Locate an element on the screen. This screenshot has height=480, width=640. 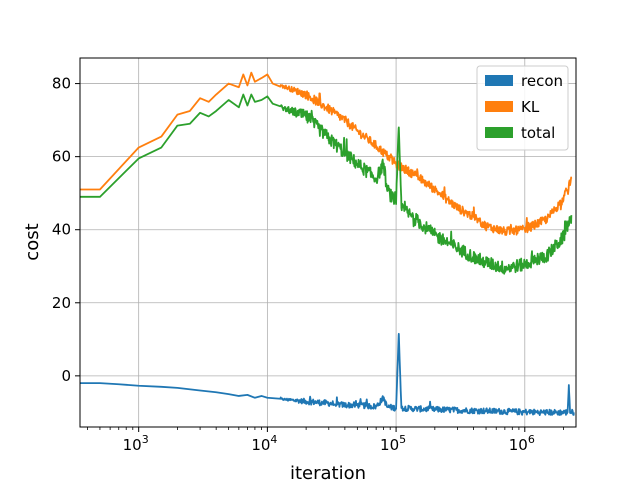
legend: recon KL total is located at coordinates (522, 108).